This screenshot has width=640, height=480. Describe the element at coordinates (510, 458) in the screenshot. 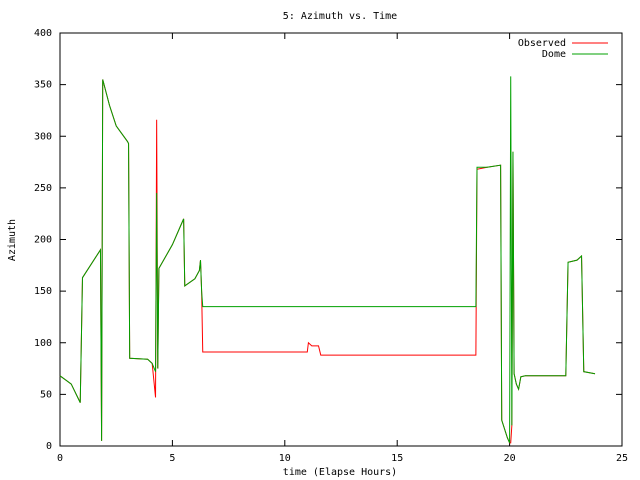

I see `x-tick-label: 20` at that location.